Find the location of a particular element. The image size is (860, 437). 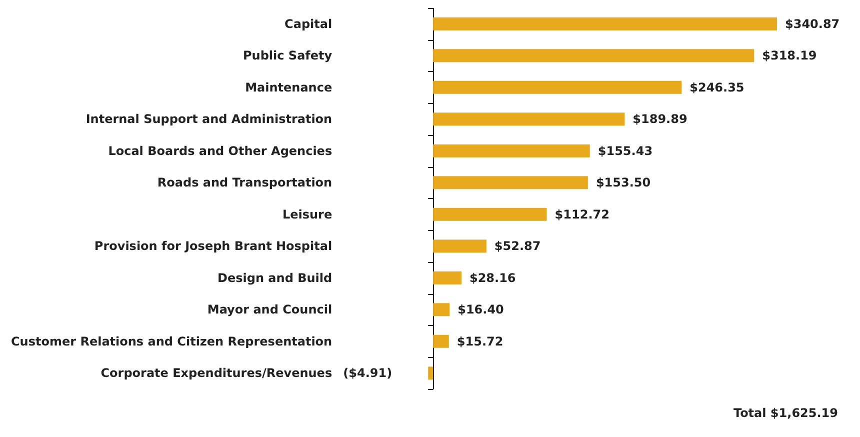

y-tick-label: Maintenance is located at coordinates (288, 87).